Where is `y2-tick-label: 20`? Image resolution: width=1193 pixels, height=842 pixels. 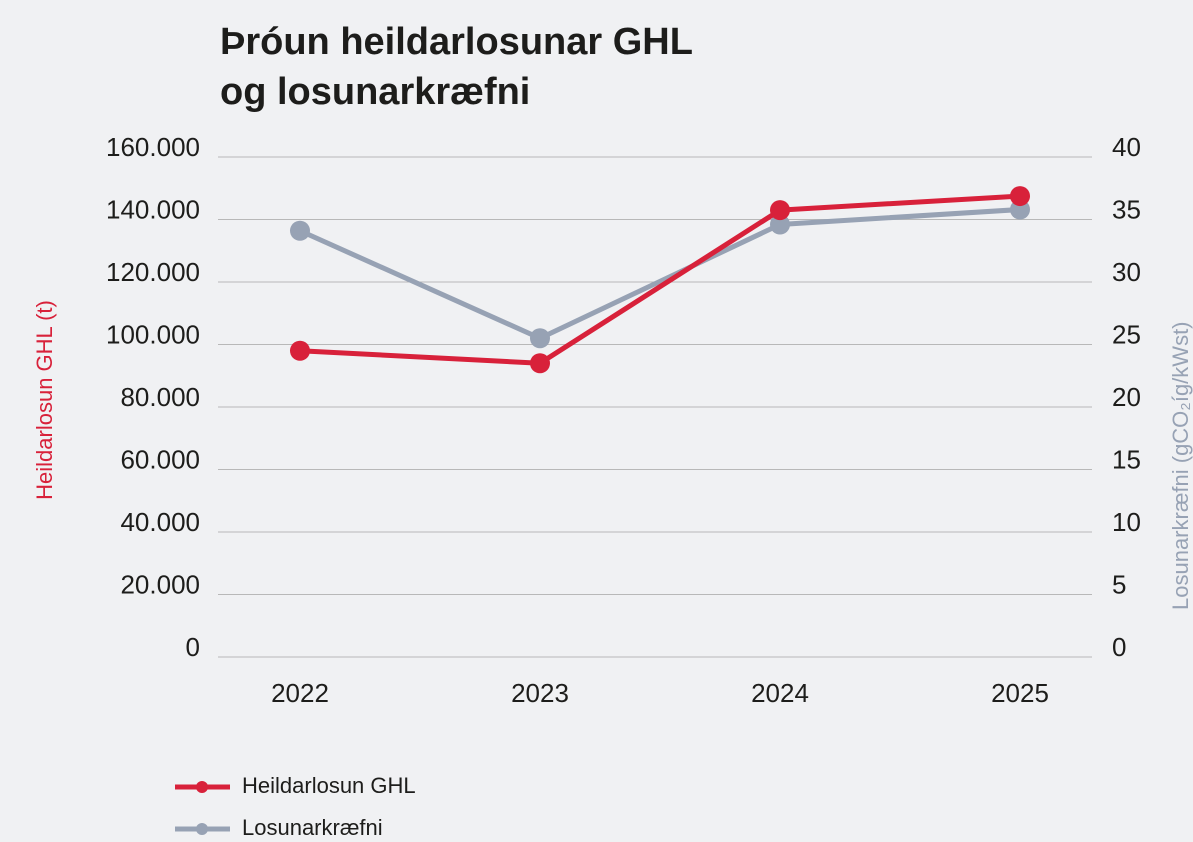
y2-tick-label: 20 is located at coordinates (1126, 397).